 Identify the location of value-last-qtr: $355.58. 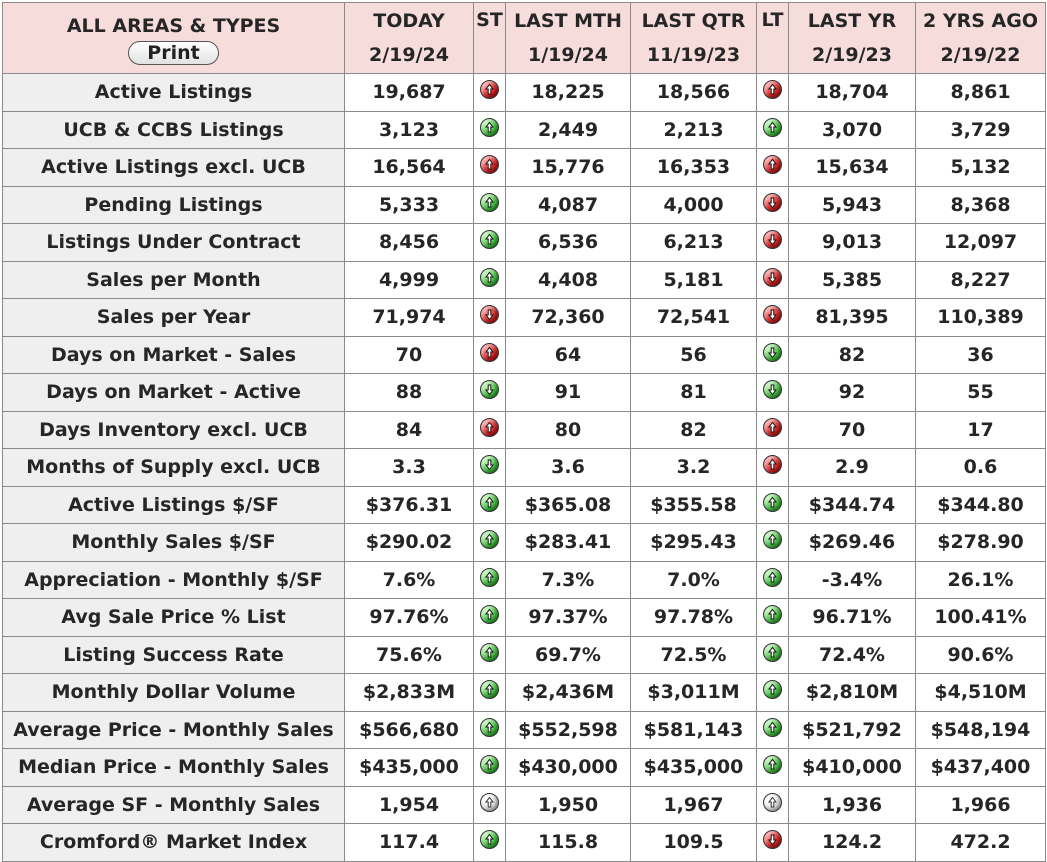
(693, 504).